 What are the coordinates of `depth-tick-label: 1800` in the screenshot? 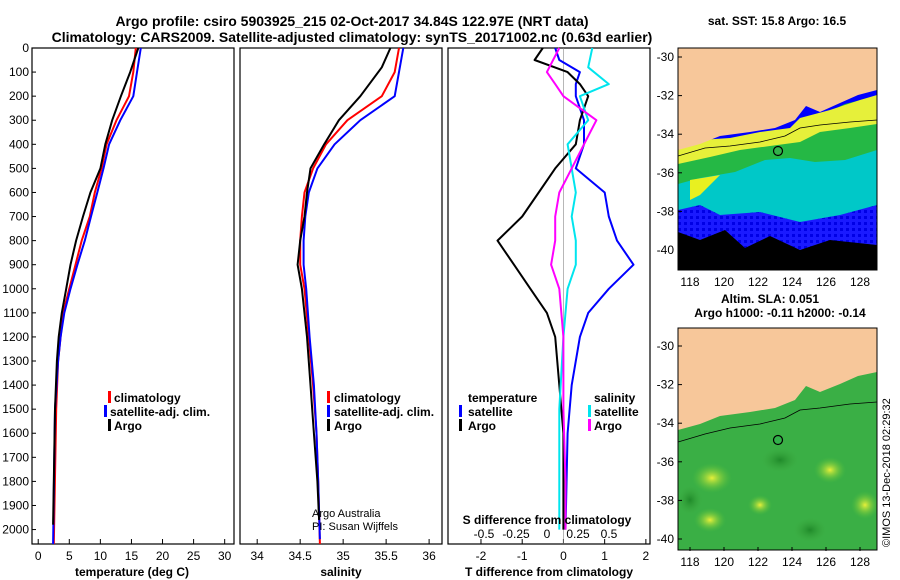 It's located at (15, 481).